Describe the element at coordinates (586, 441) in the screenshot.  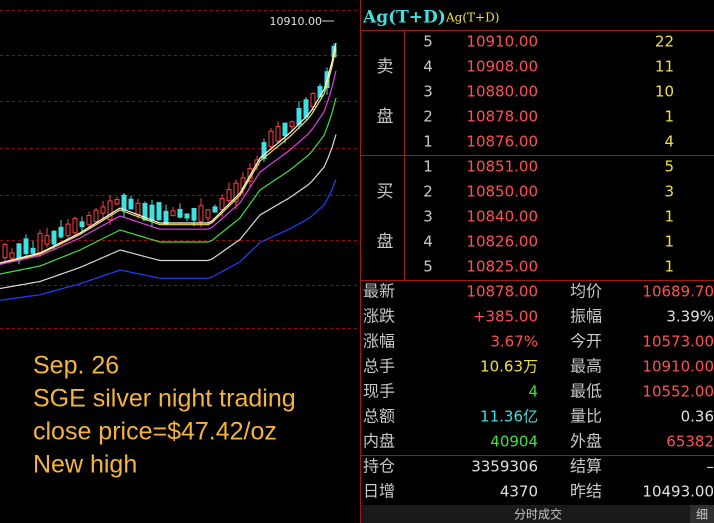
I see `stat-label: 外盘` at that location.